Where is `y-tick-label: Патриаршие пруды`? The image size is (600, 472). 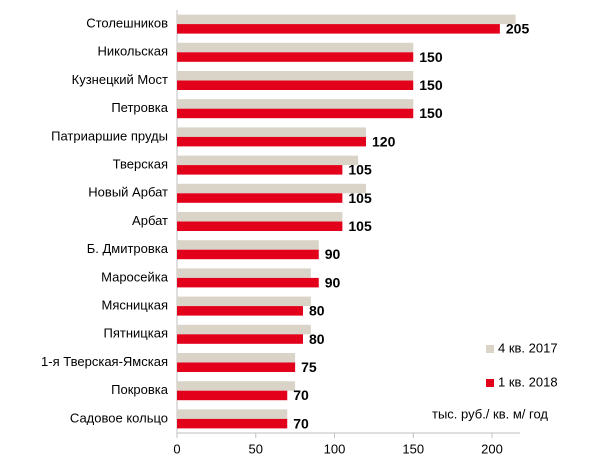 y-tick-label: Патриаршие пруды is located at coordinates (109, 135).